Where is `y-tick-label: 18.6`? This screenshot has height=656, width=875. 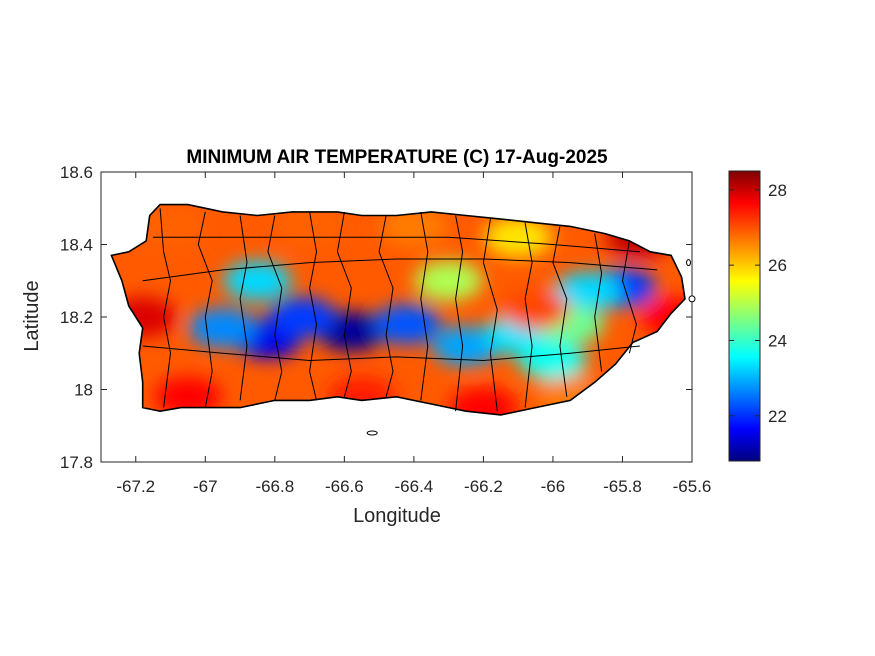 y-tick-label: 18.6 is located at coordinates (76, 172).